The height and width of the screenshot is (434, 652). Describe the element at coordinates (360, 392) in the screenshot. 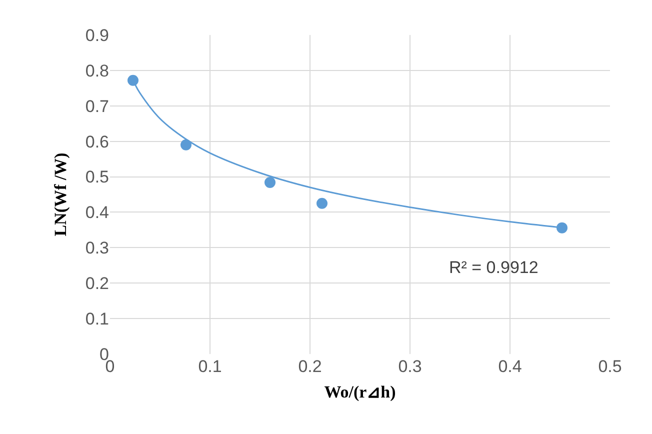

I see `x-axis-title: Wo/(r⊿h)` at that location.